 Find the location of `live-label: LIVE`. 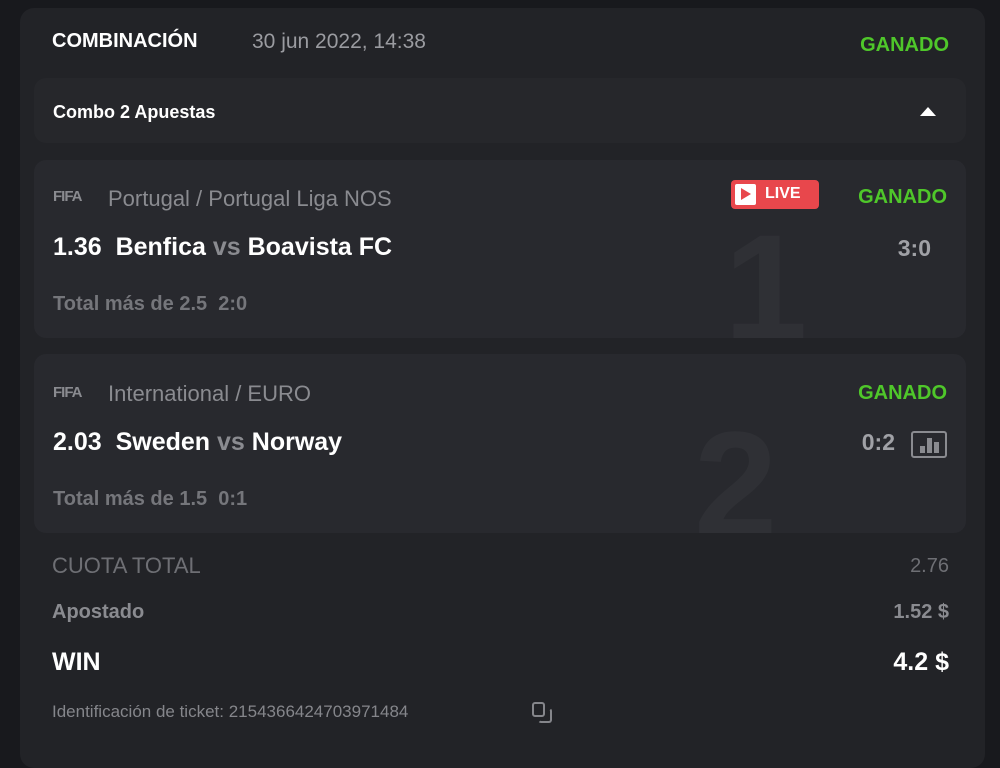

live-label: LIVE is located at coordinates (783, 193).